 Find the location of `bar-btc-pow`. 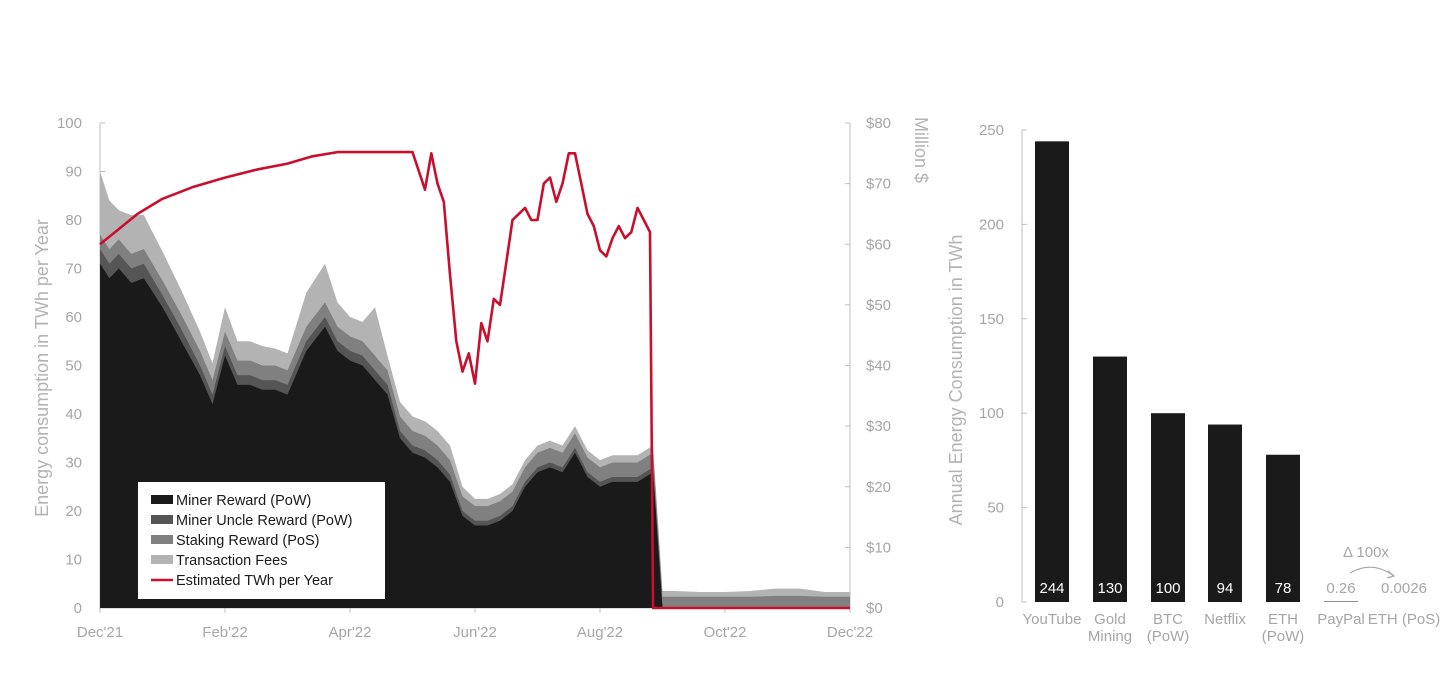

bar-btc-pow is located at coordinates (1168, 507).